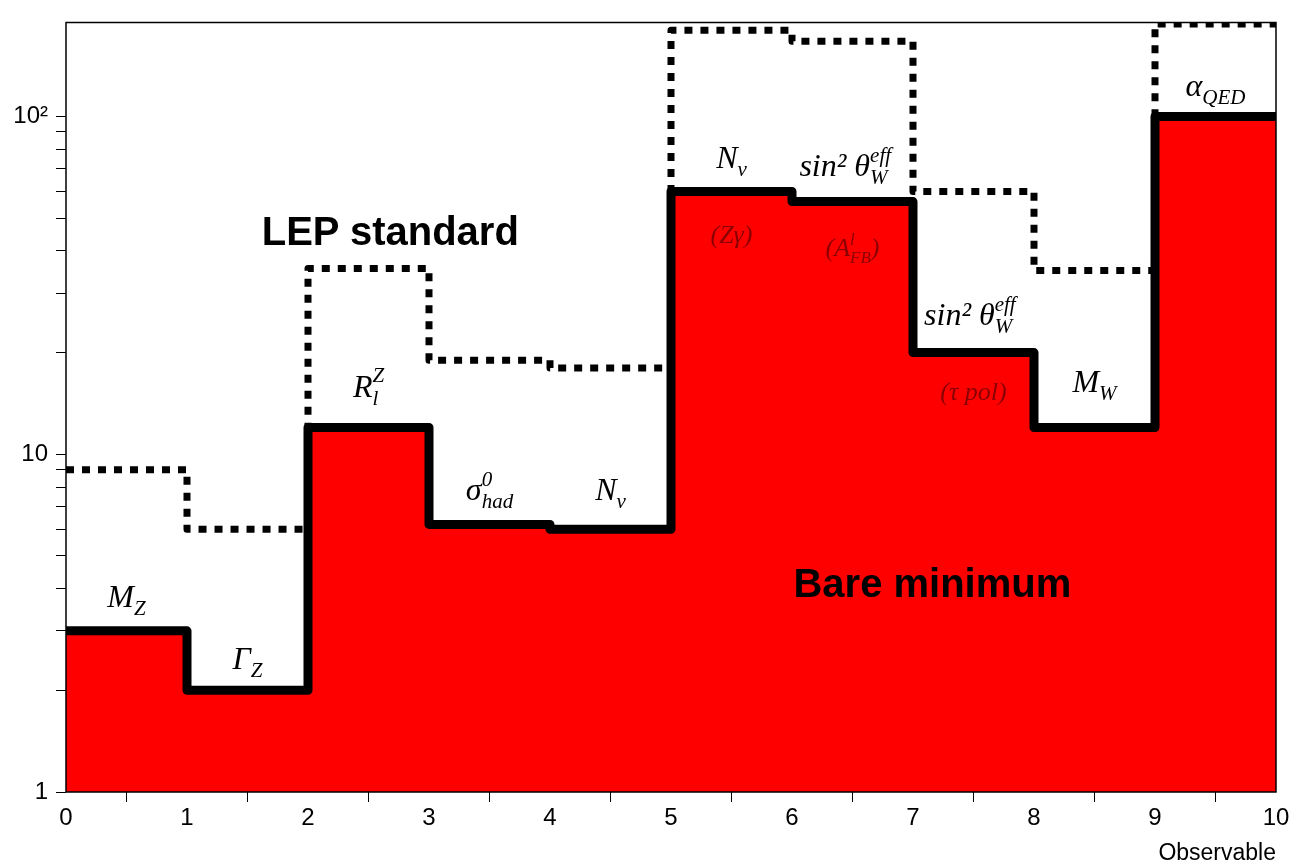 The width and height of the screenshot is (1299, 866). Describe the element at coordinates (1034, 817) in the screenshot. I see `x-tick-label: 8` at that location.